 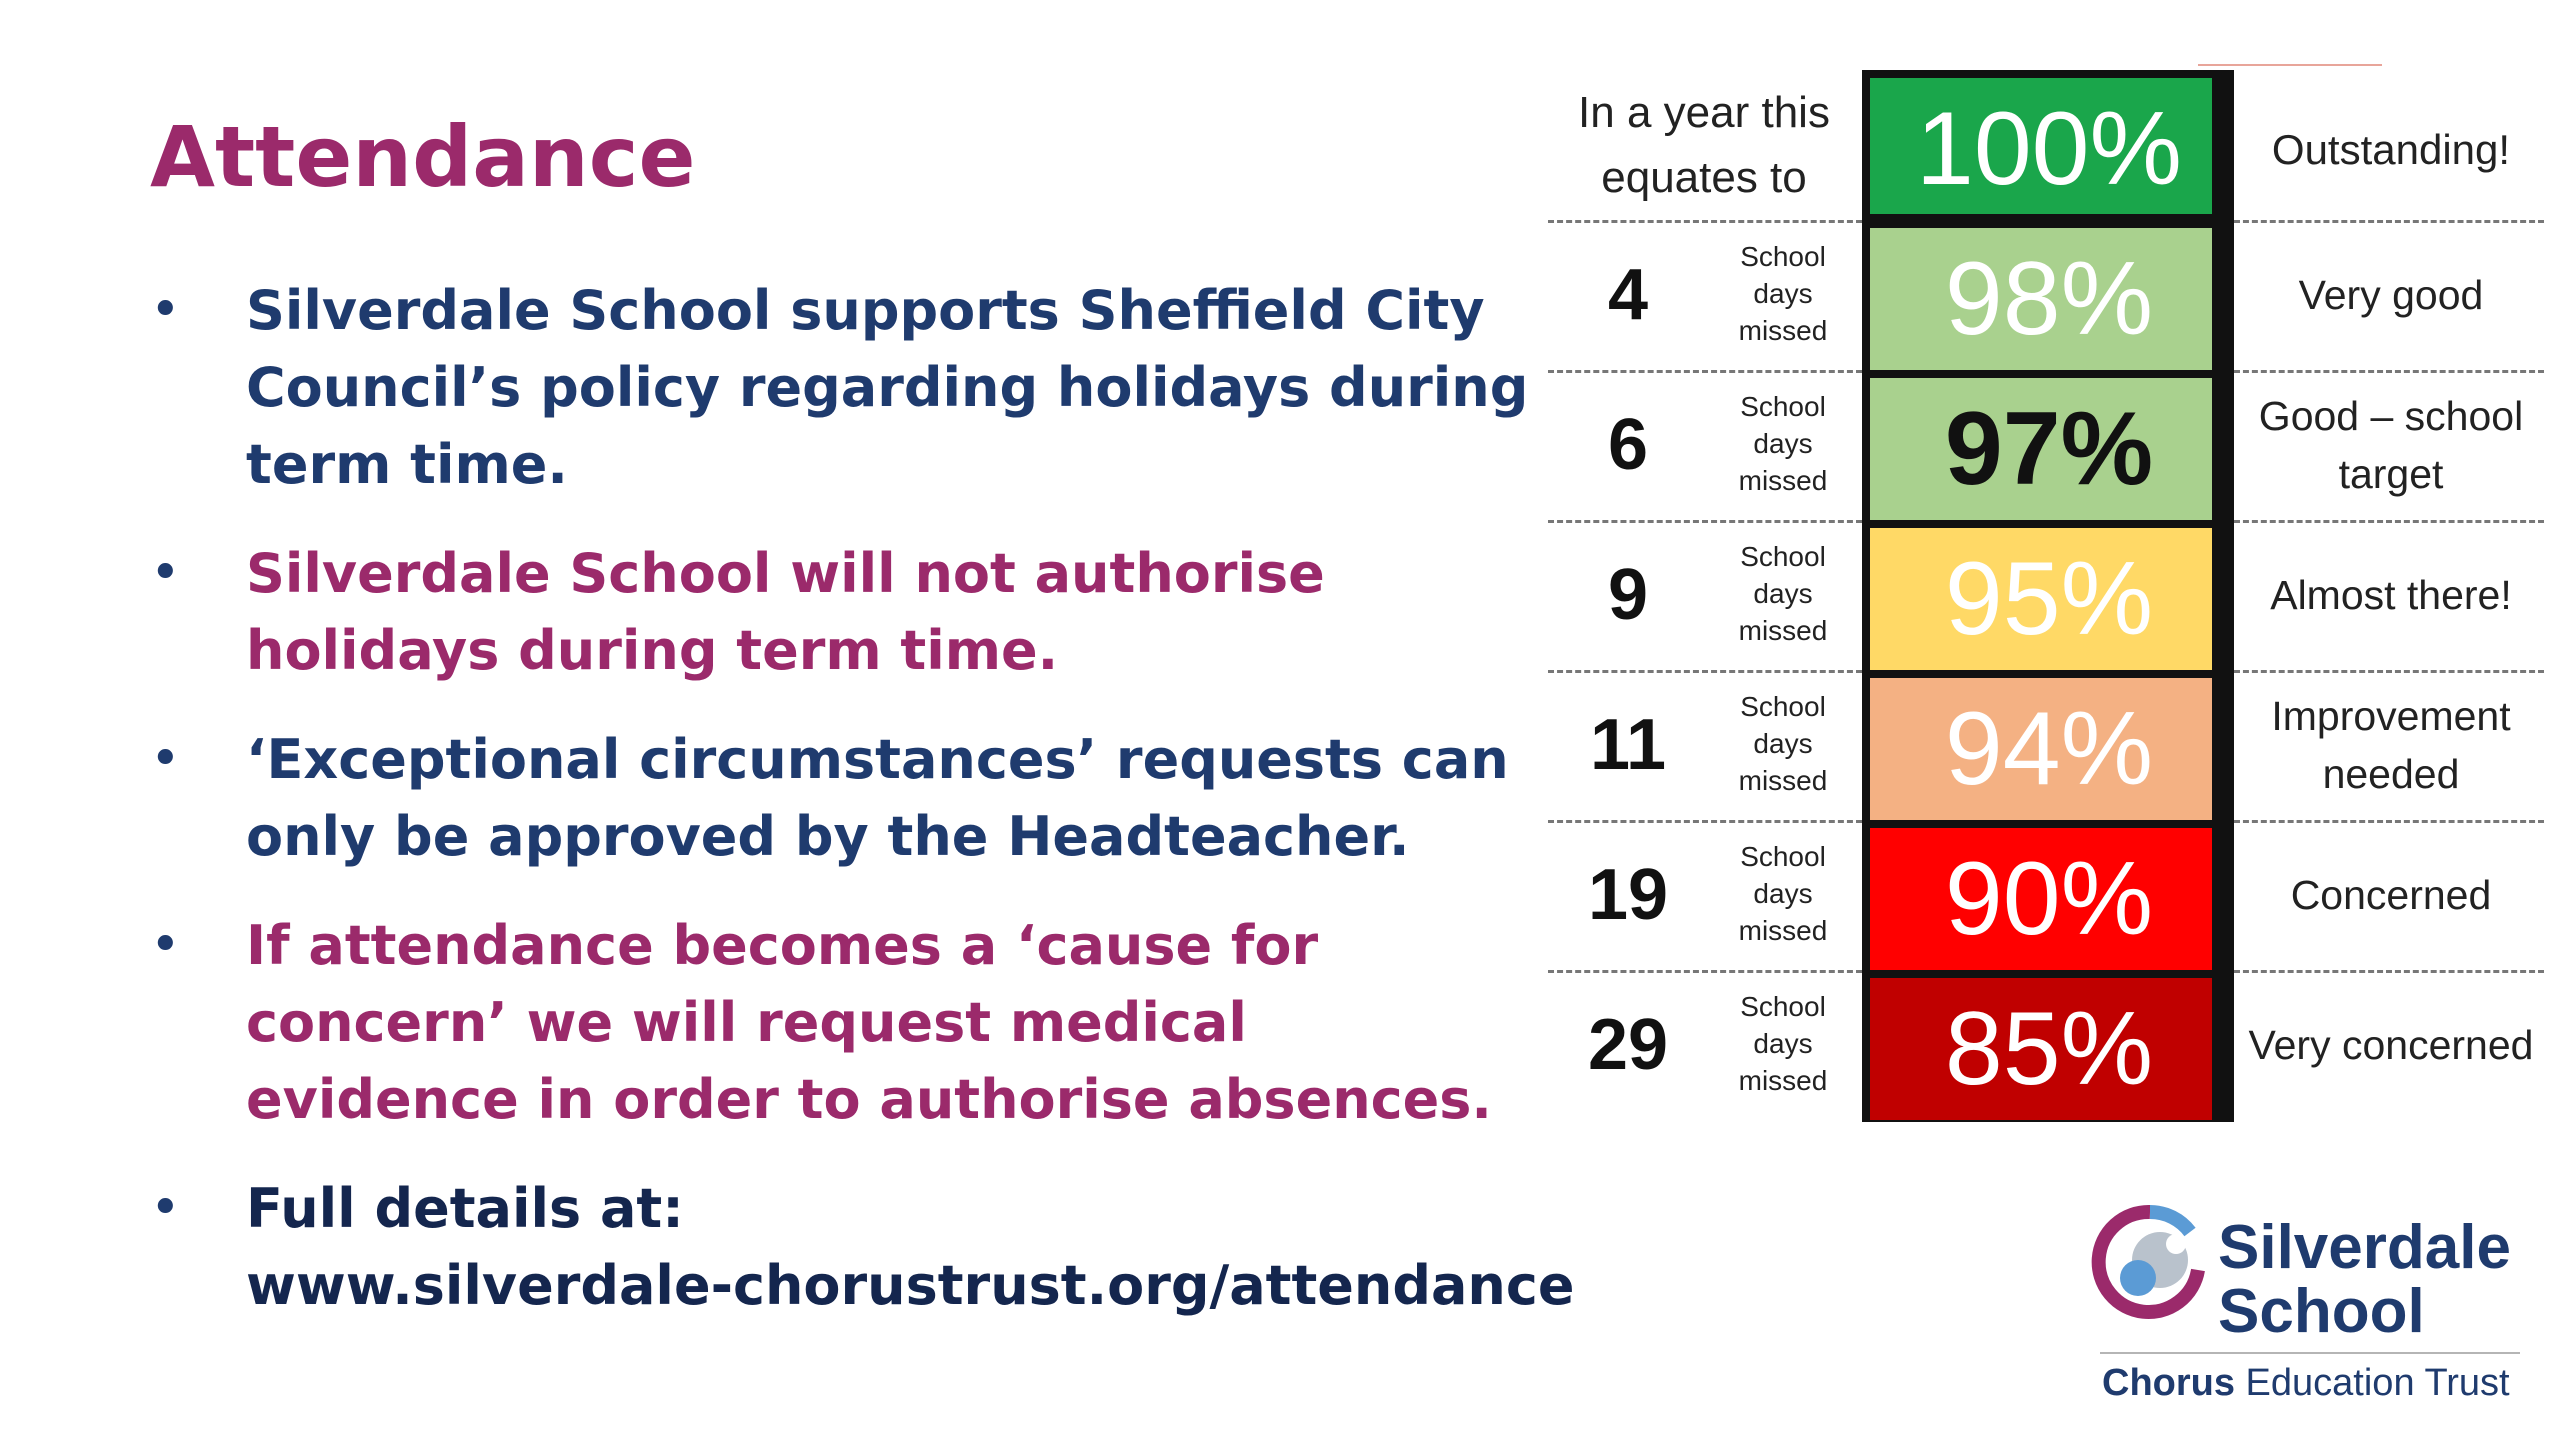 I want to click on table-header-equates: In a year this equates to, so click(x=1704, y=145).